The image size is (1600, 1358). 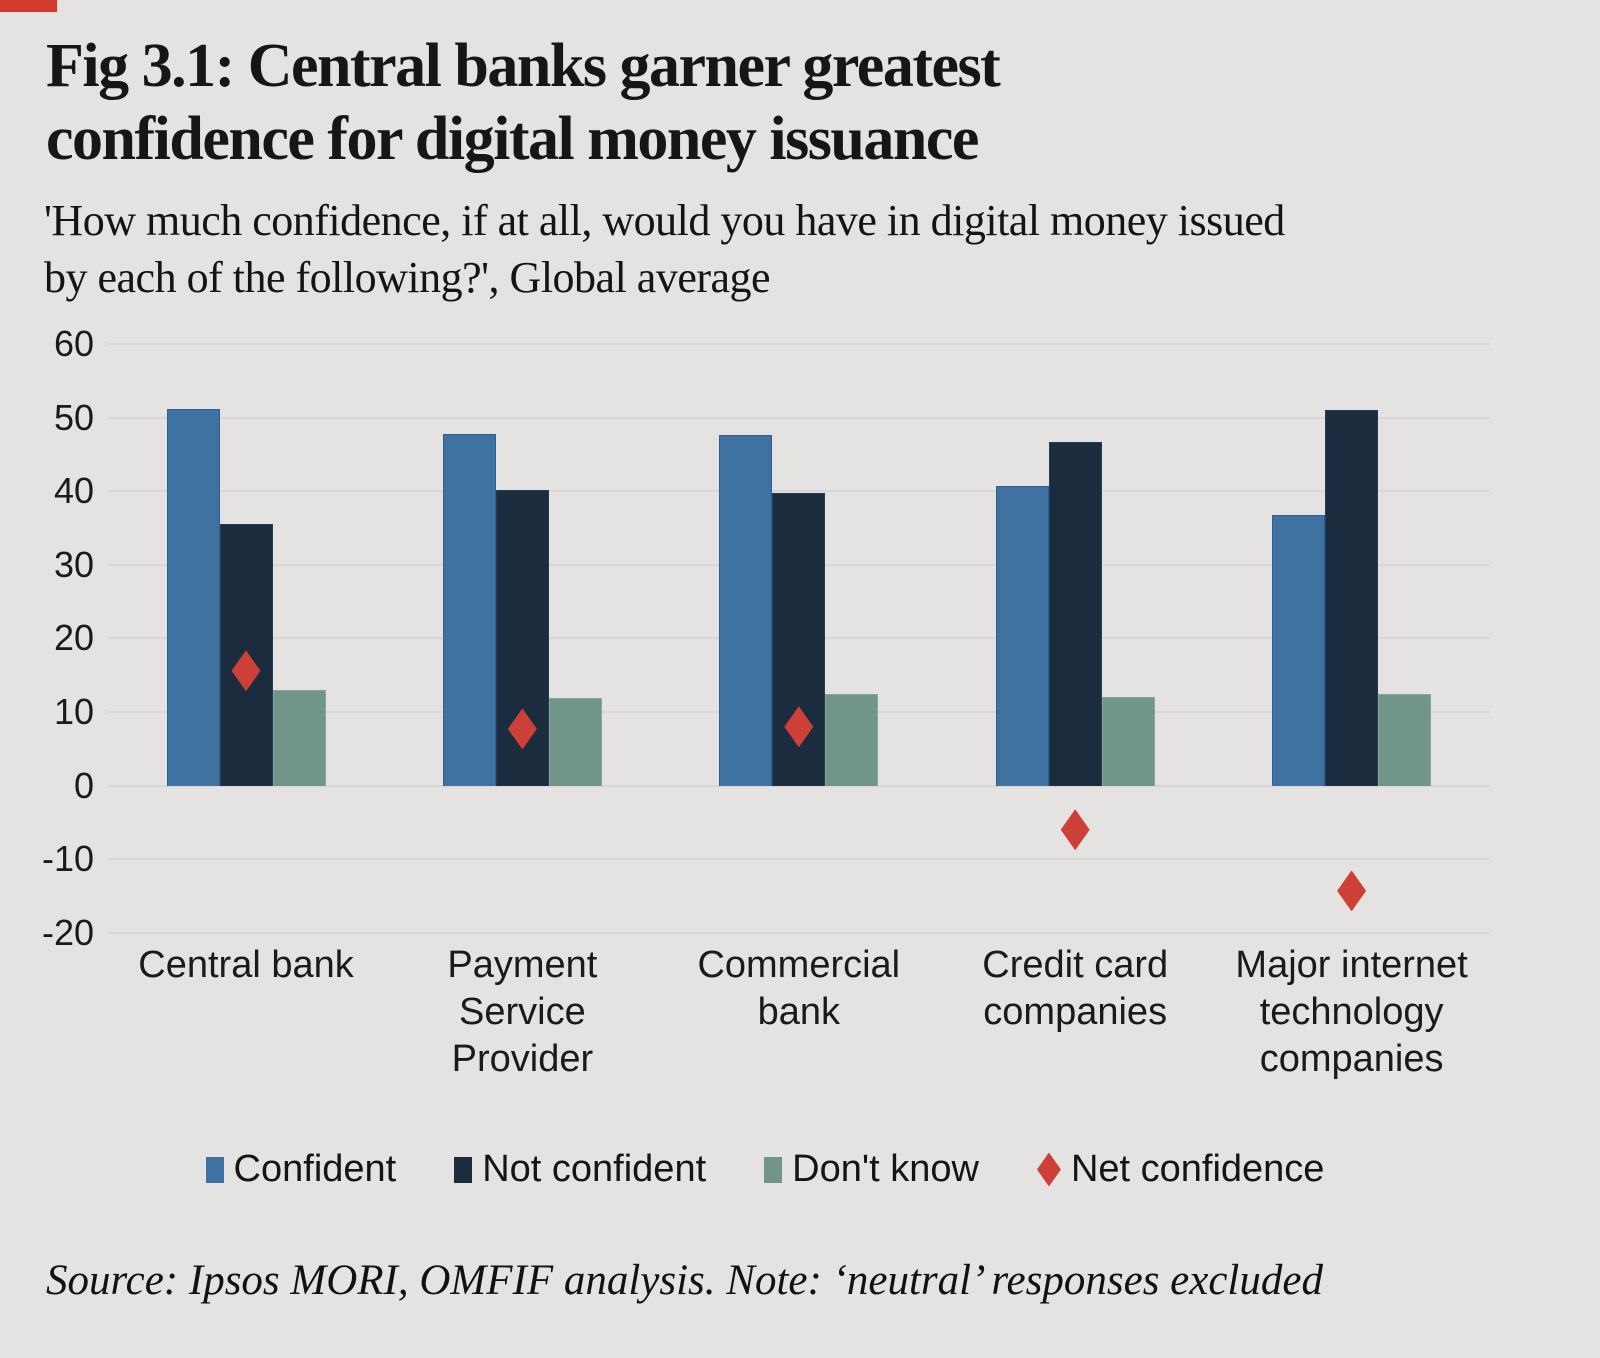 What do you see at coordinates (83, 785) in the screenshot?
I see `y-axis-tick-label: 0` at bounding box center [83, 785].